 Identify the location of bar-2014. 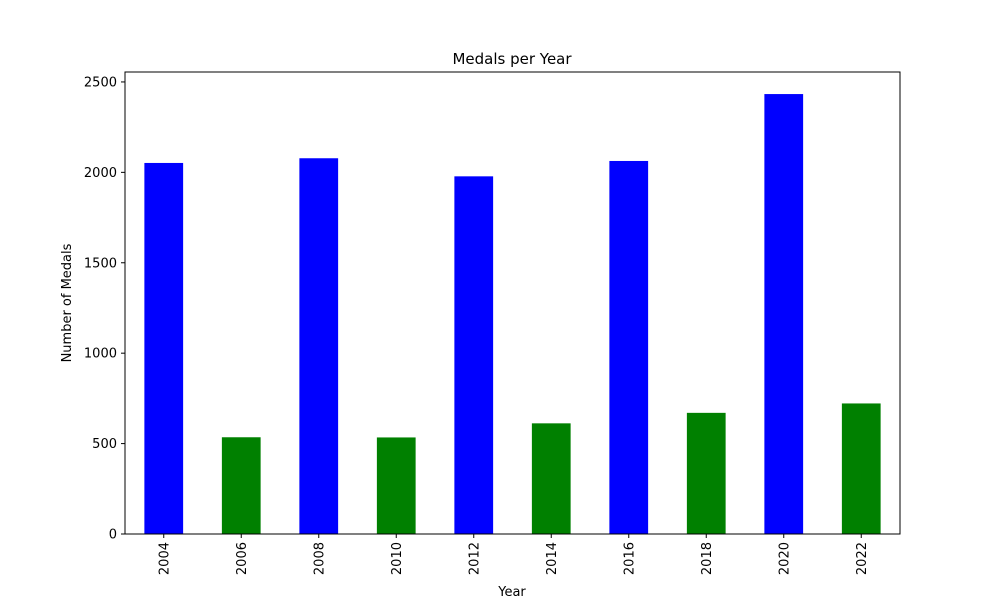
(551, 478).